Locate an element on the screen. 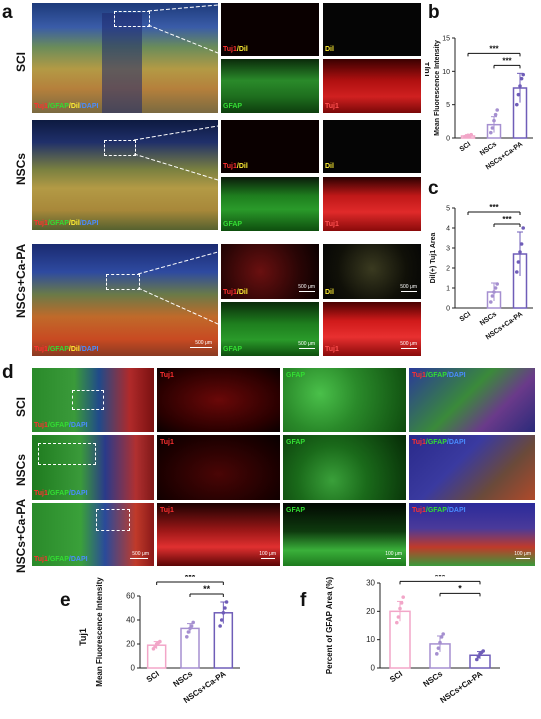 Image resolution: width=541 pixels, height=719 pixels. panel-letter-e: e is located at coordinates (65, 600).